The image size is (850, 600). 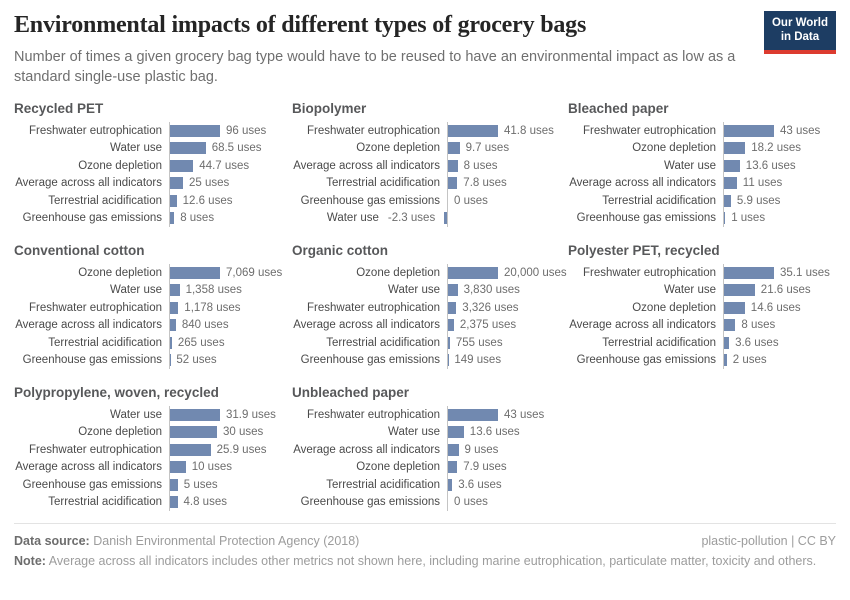 What do you see at coordinates (507, 273) in the screenshot?
I see `bar-area: 20,000 uses` at bounding box center [507, 273].